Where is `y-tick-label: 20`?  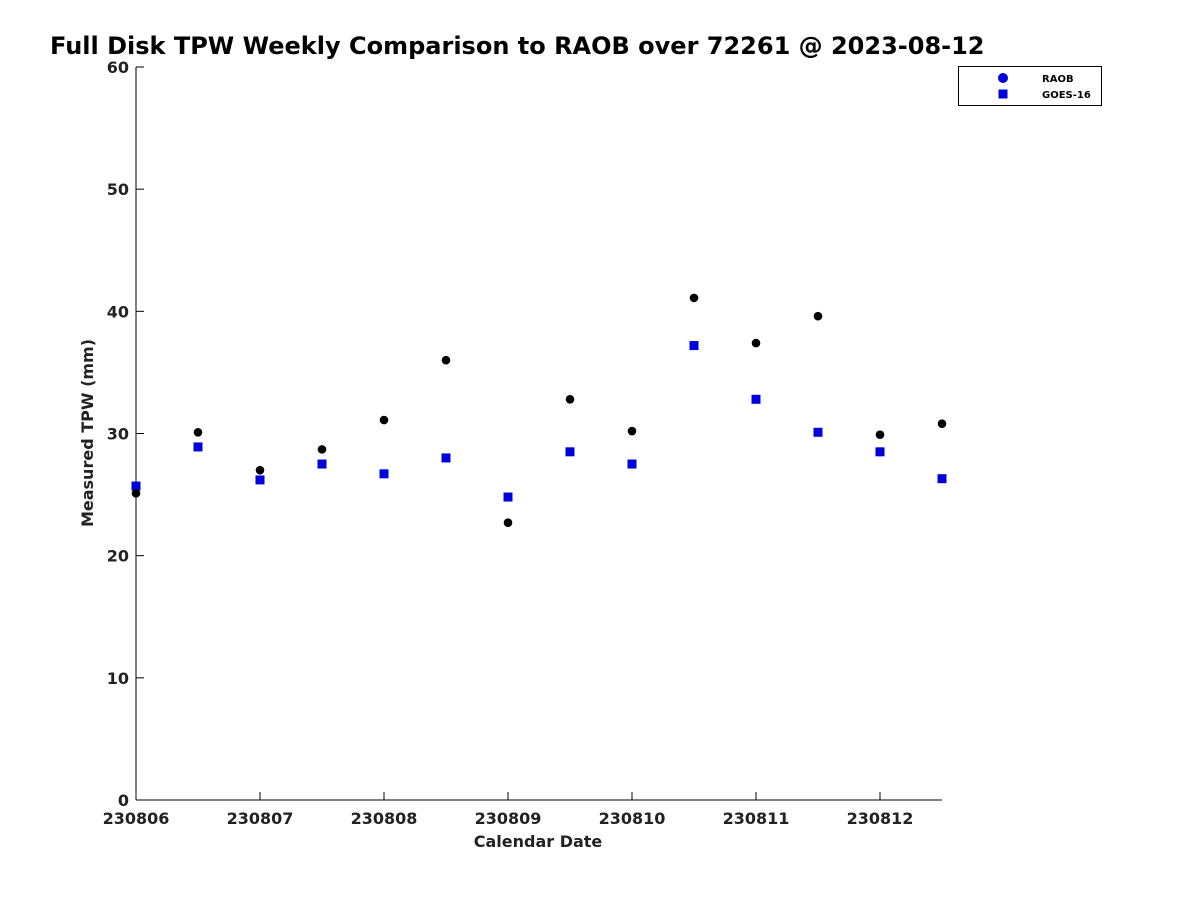
y-tick-label: 20 is located at coordinates (118, 556).